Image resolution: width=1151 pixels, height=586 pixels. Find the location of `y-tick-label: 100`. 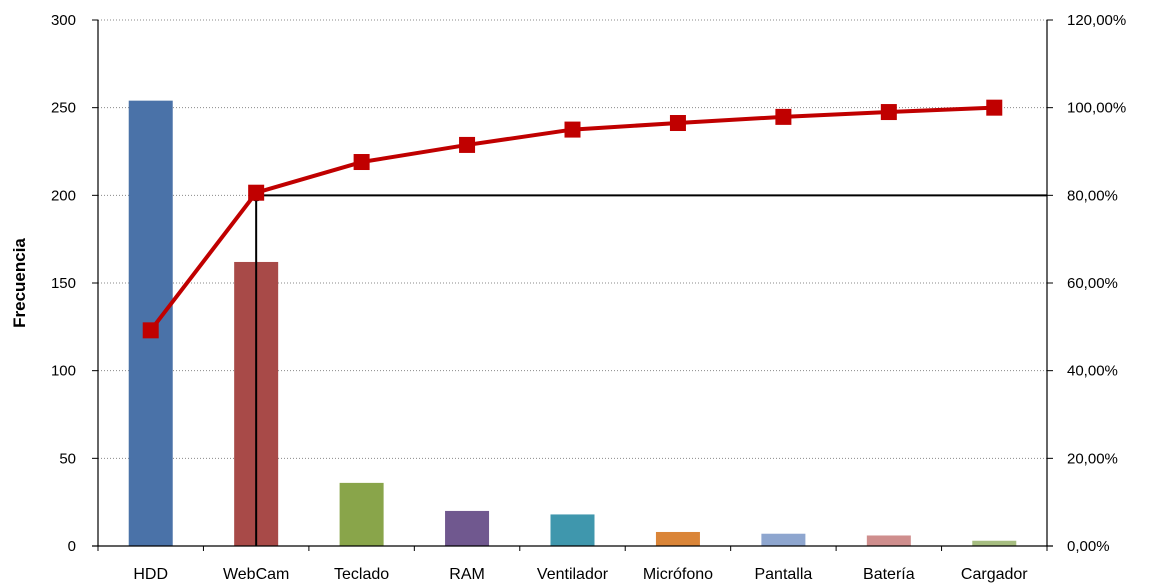

y-tick-label: 100 is located at coordinates (63, 371).